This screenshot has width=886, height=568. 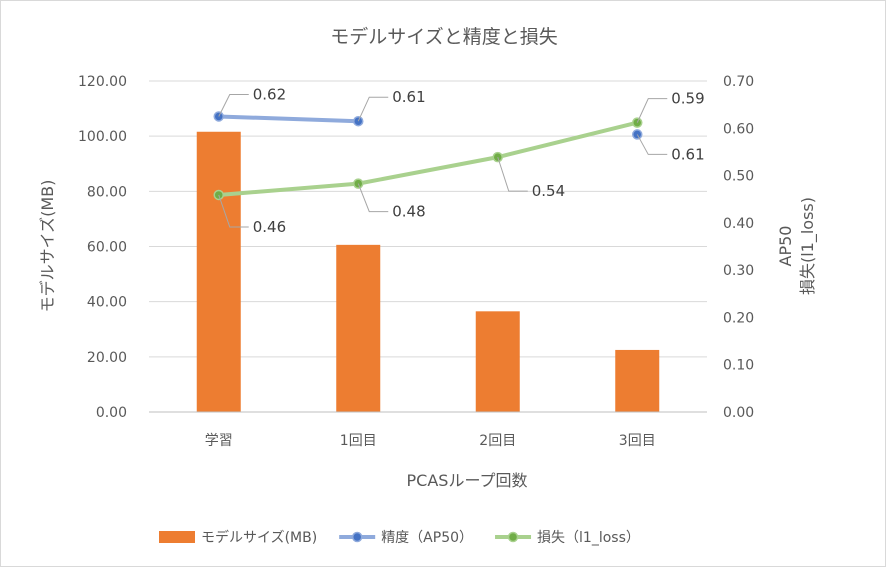 I want to click on y-tick-label: 40.00, so click(x=107, y=303).